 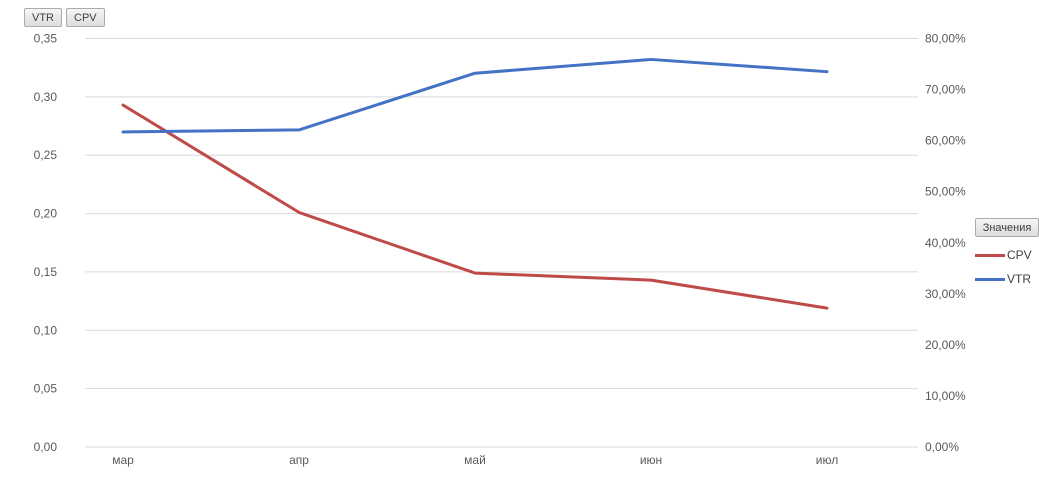 What do you see at coordinates (46, 330) in the screenshot?
I see `left-axis-tick-label: 0,10` at bounding box center [46, 330].